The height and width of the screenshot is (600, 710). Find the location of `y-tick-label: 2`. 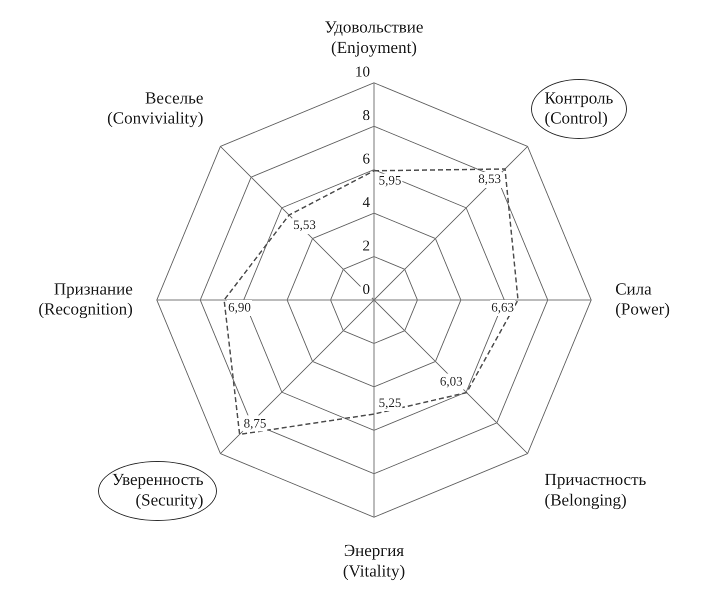

y-tick-label: 2 is located at coordinates (366, 246).